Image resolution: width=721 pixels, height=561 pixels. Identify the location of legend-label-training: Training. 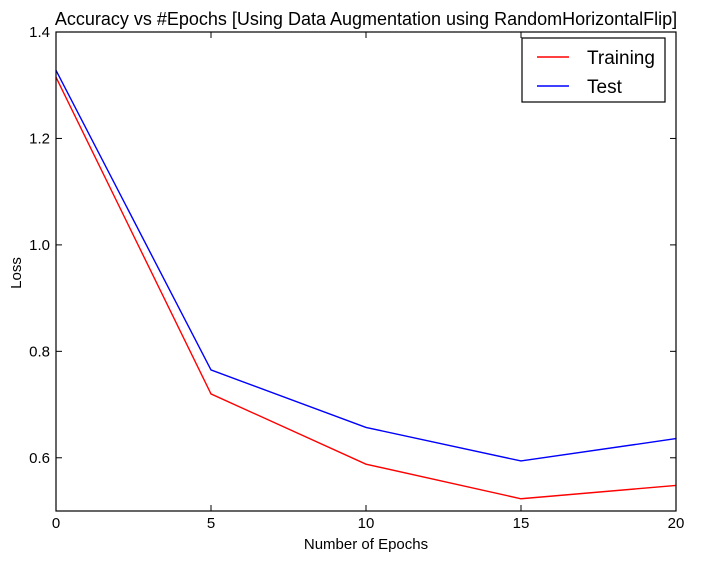
(621, 58).